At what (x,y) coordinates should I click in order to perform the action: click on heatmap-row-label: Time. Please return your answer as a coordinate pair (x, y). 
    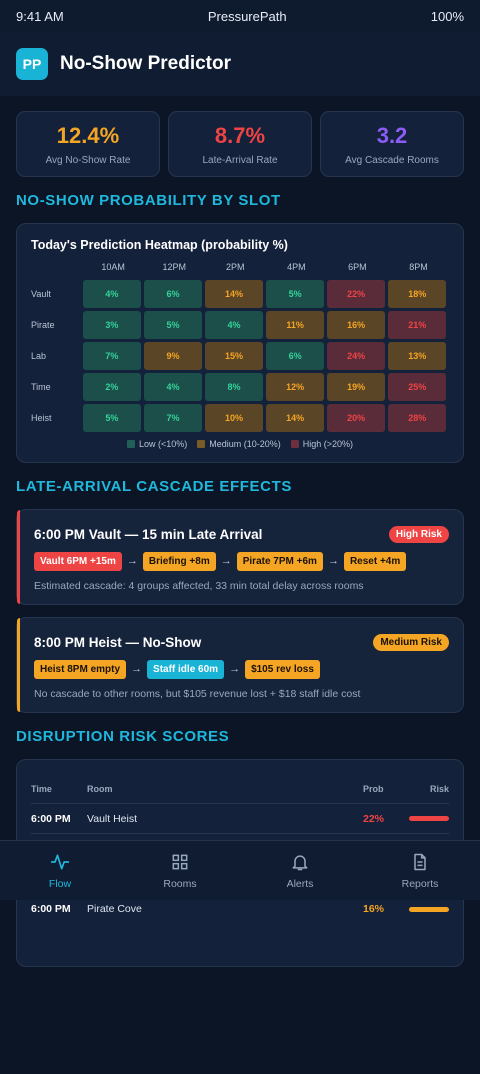
    Looking at the image, I should click on (41, 386).